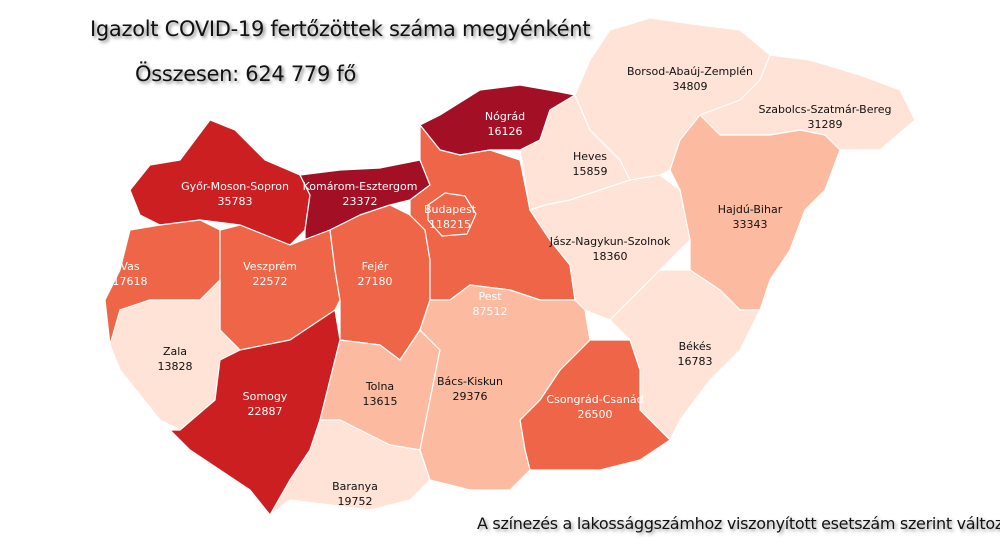  Describe the element at coordinates (350, 467) in the screenshot. I see `county-baranya` at that location.